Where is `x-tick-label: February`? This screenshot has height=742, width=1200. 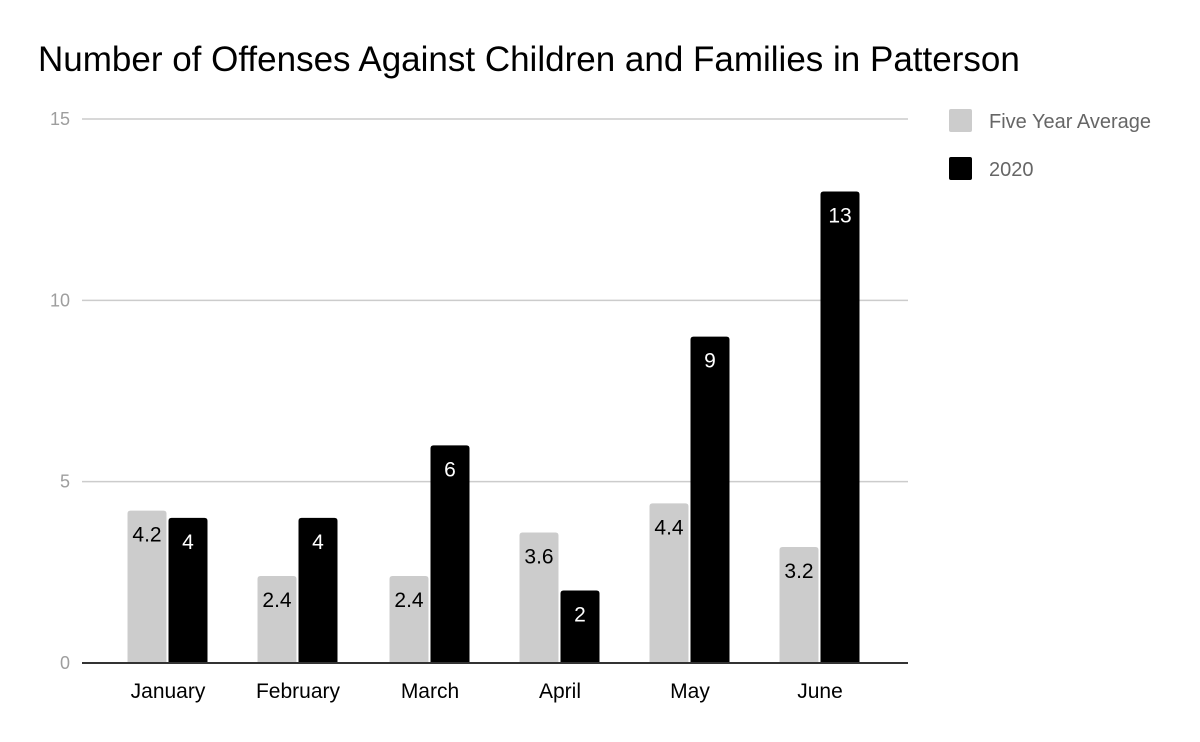 x-tick-label: February is located at coordinates (298, 691).